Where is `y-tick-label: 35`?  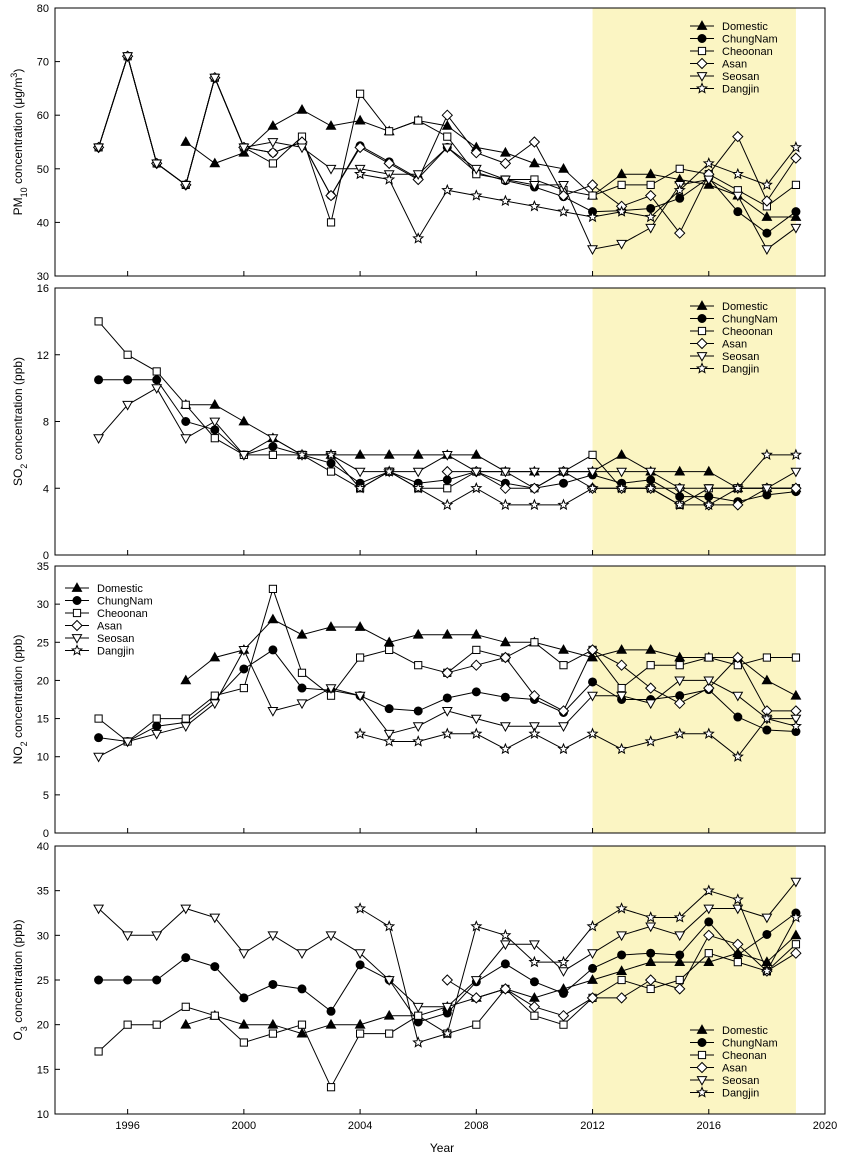
y-tick-label: 35 is located at coordinates (43, 567).